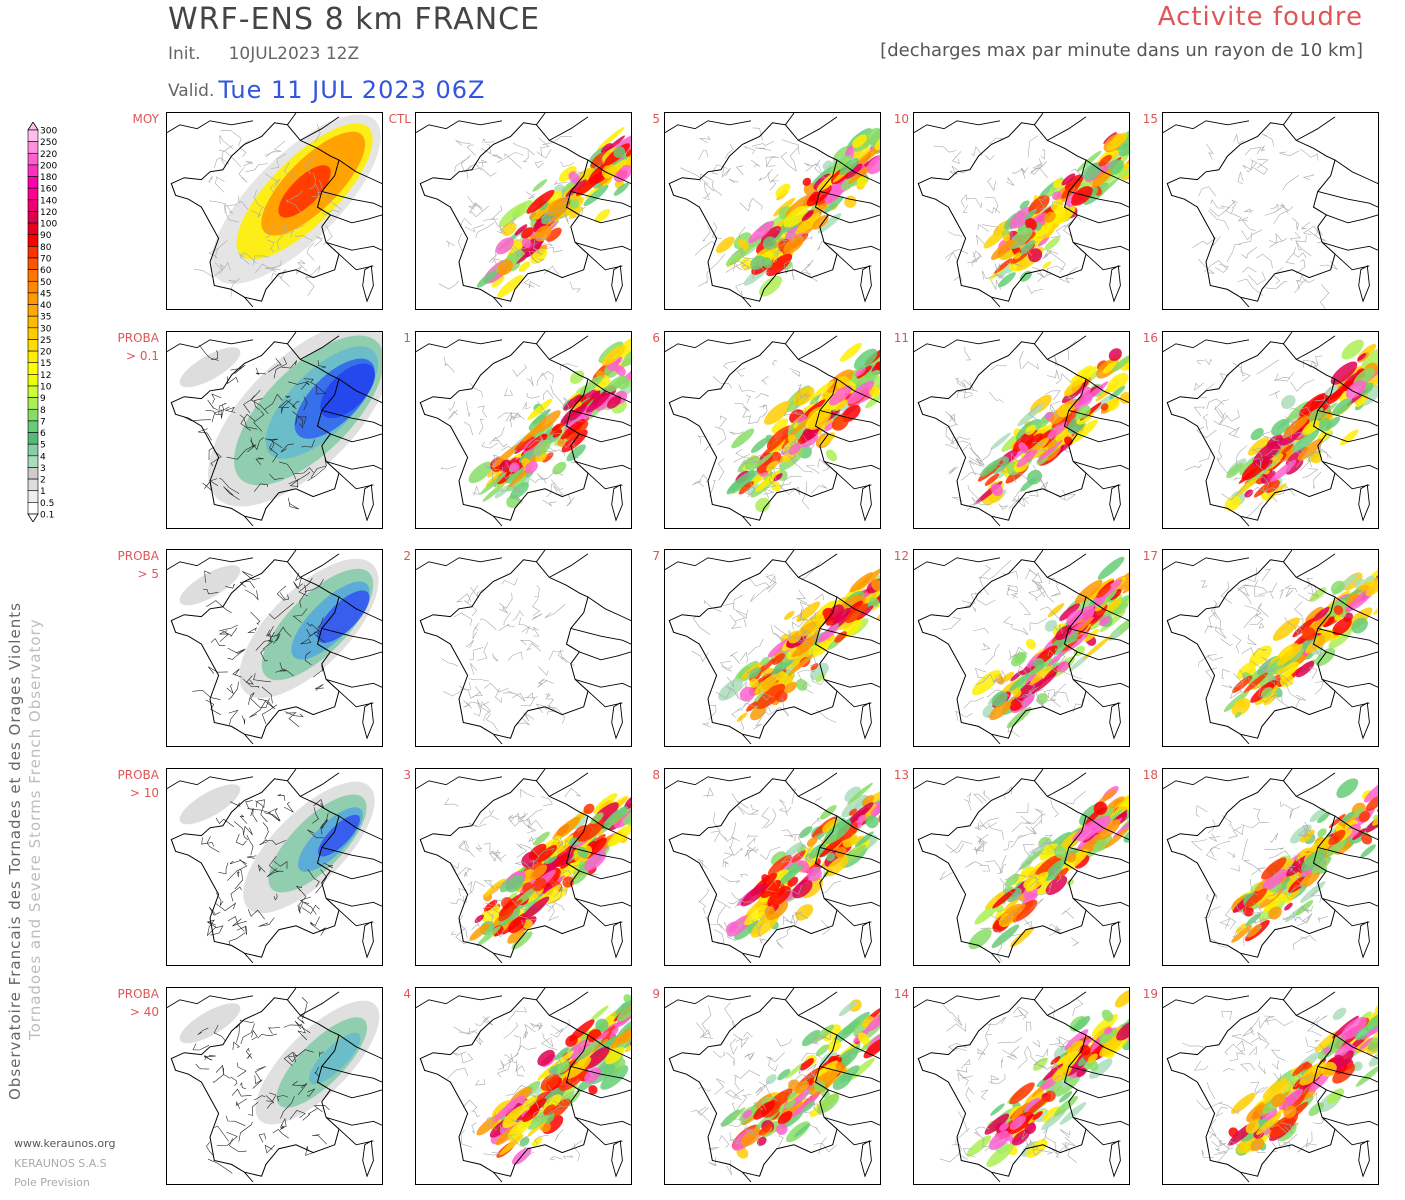  I want to click on legend-arrow-top, so click(33, 126).